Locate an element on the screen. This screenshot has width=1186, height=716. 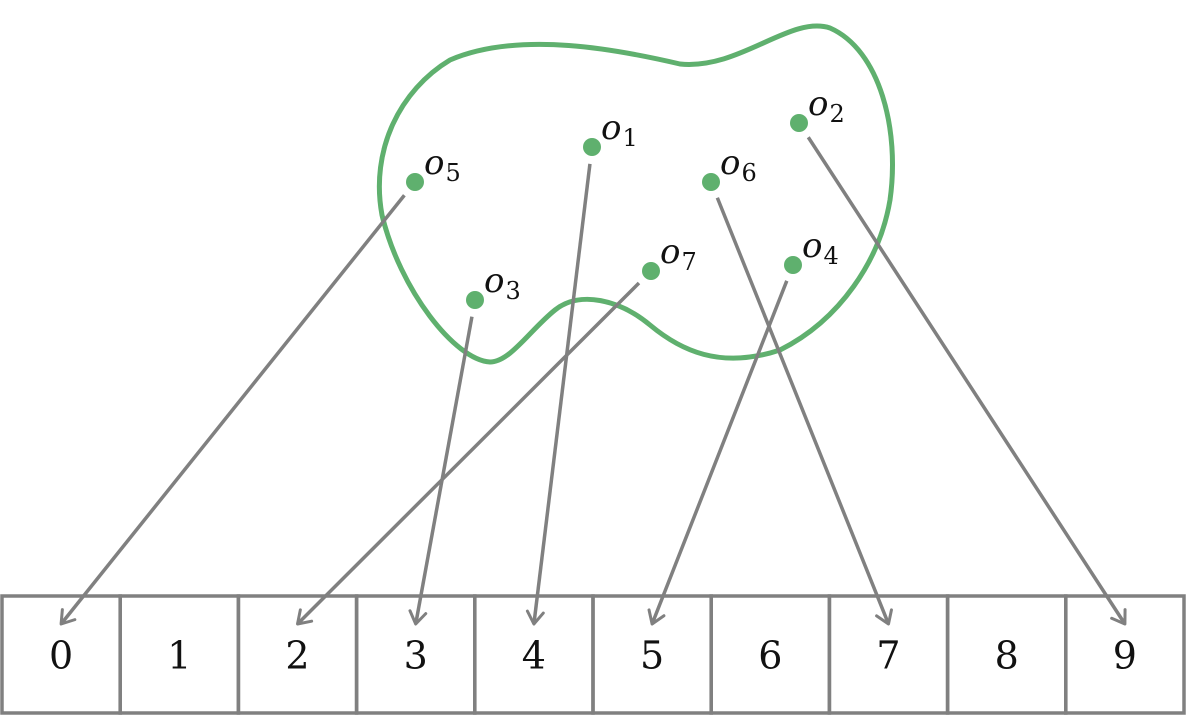
object-label-o2: o2 is located at coordinates (826, 106).